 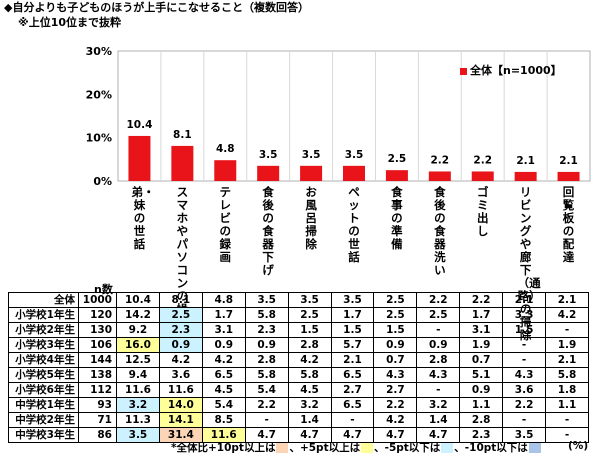 I want to click on table-cell: 16.0, so click(x=138, y=345).